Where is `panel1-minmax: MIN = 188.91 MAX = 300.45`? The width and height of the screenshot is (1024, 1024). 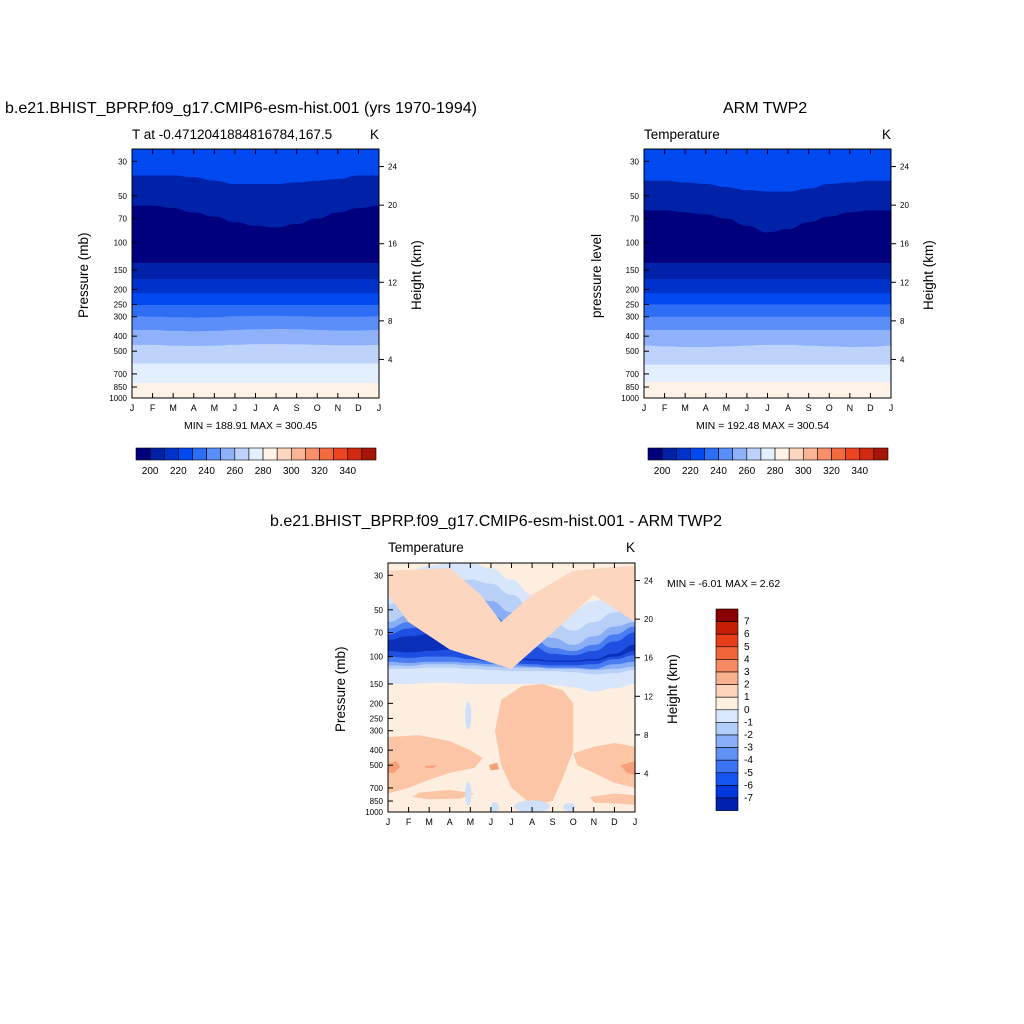
panel1-minmax: MIN = 188.91 MAX = 300.45 is located at coordinates (251, 426).